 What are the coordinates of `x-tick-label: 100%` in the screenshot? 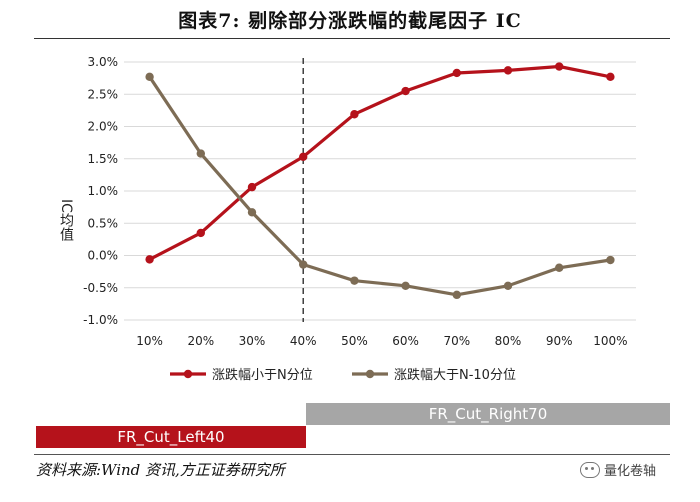 It's located at (610, 341).